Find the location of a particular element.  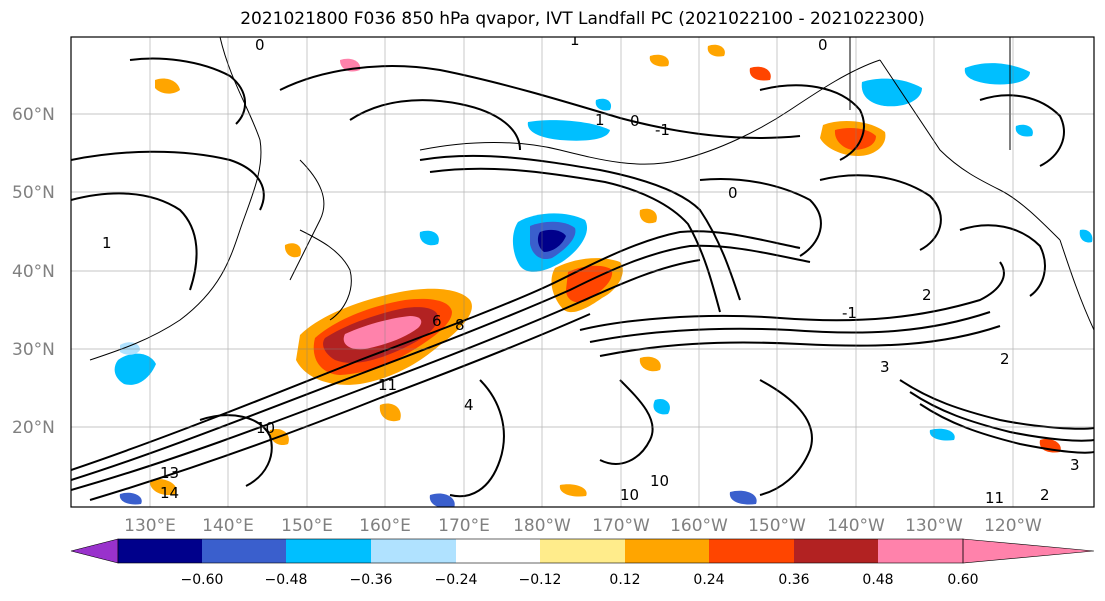

colorbar-extend-low is located at coordinates (94, 551).